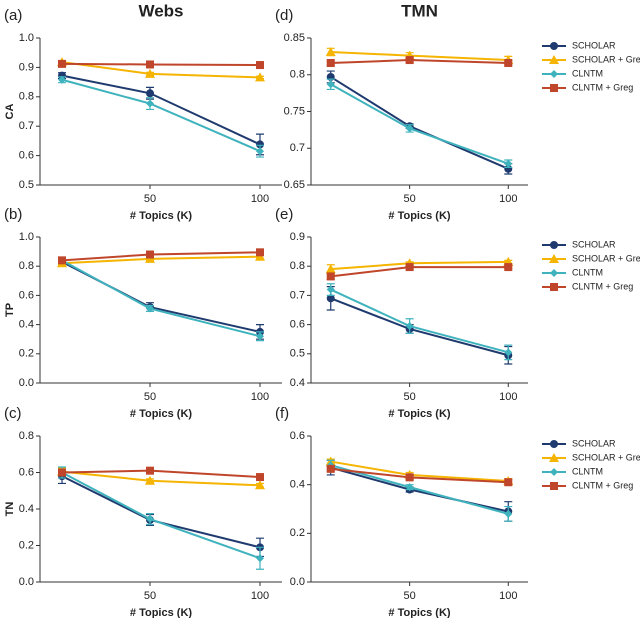 The image size is (640, 618). Describe the element at coordinates (297, 237) in the screenshot. I see `y-tick-label: 0.9` at that location.